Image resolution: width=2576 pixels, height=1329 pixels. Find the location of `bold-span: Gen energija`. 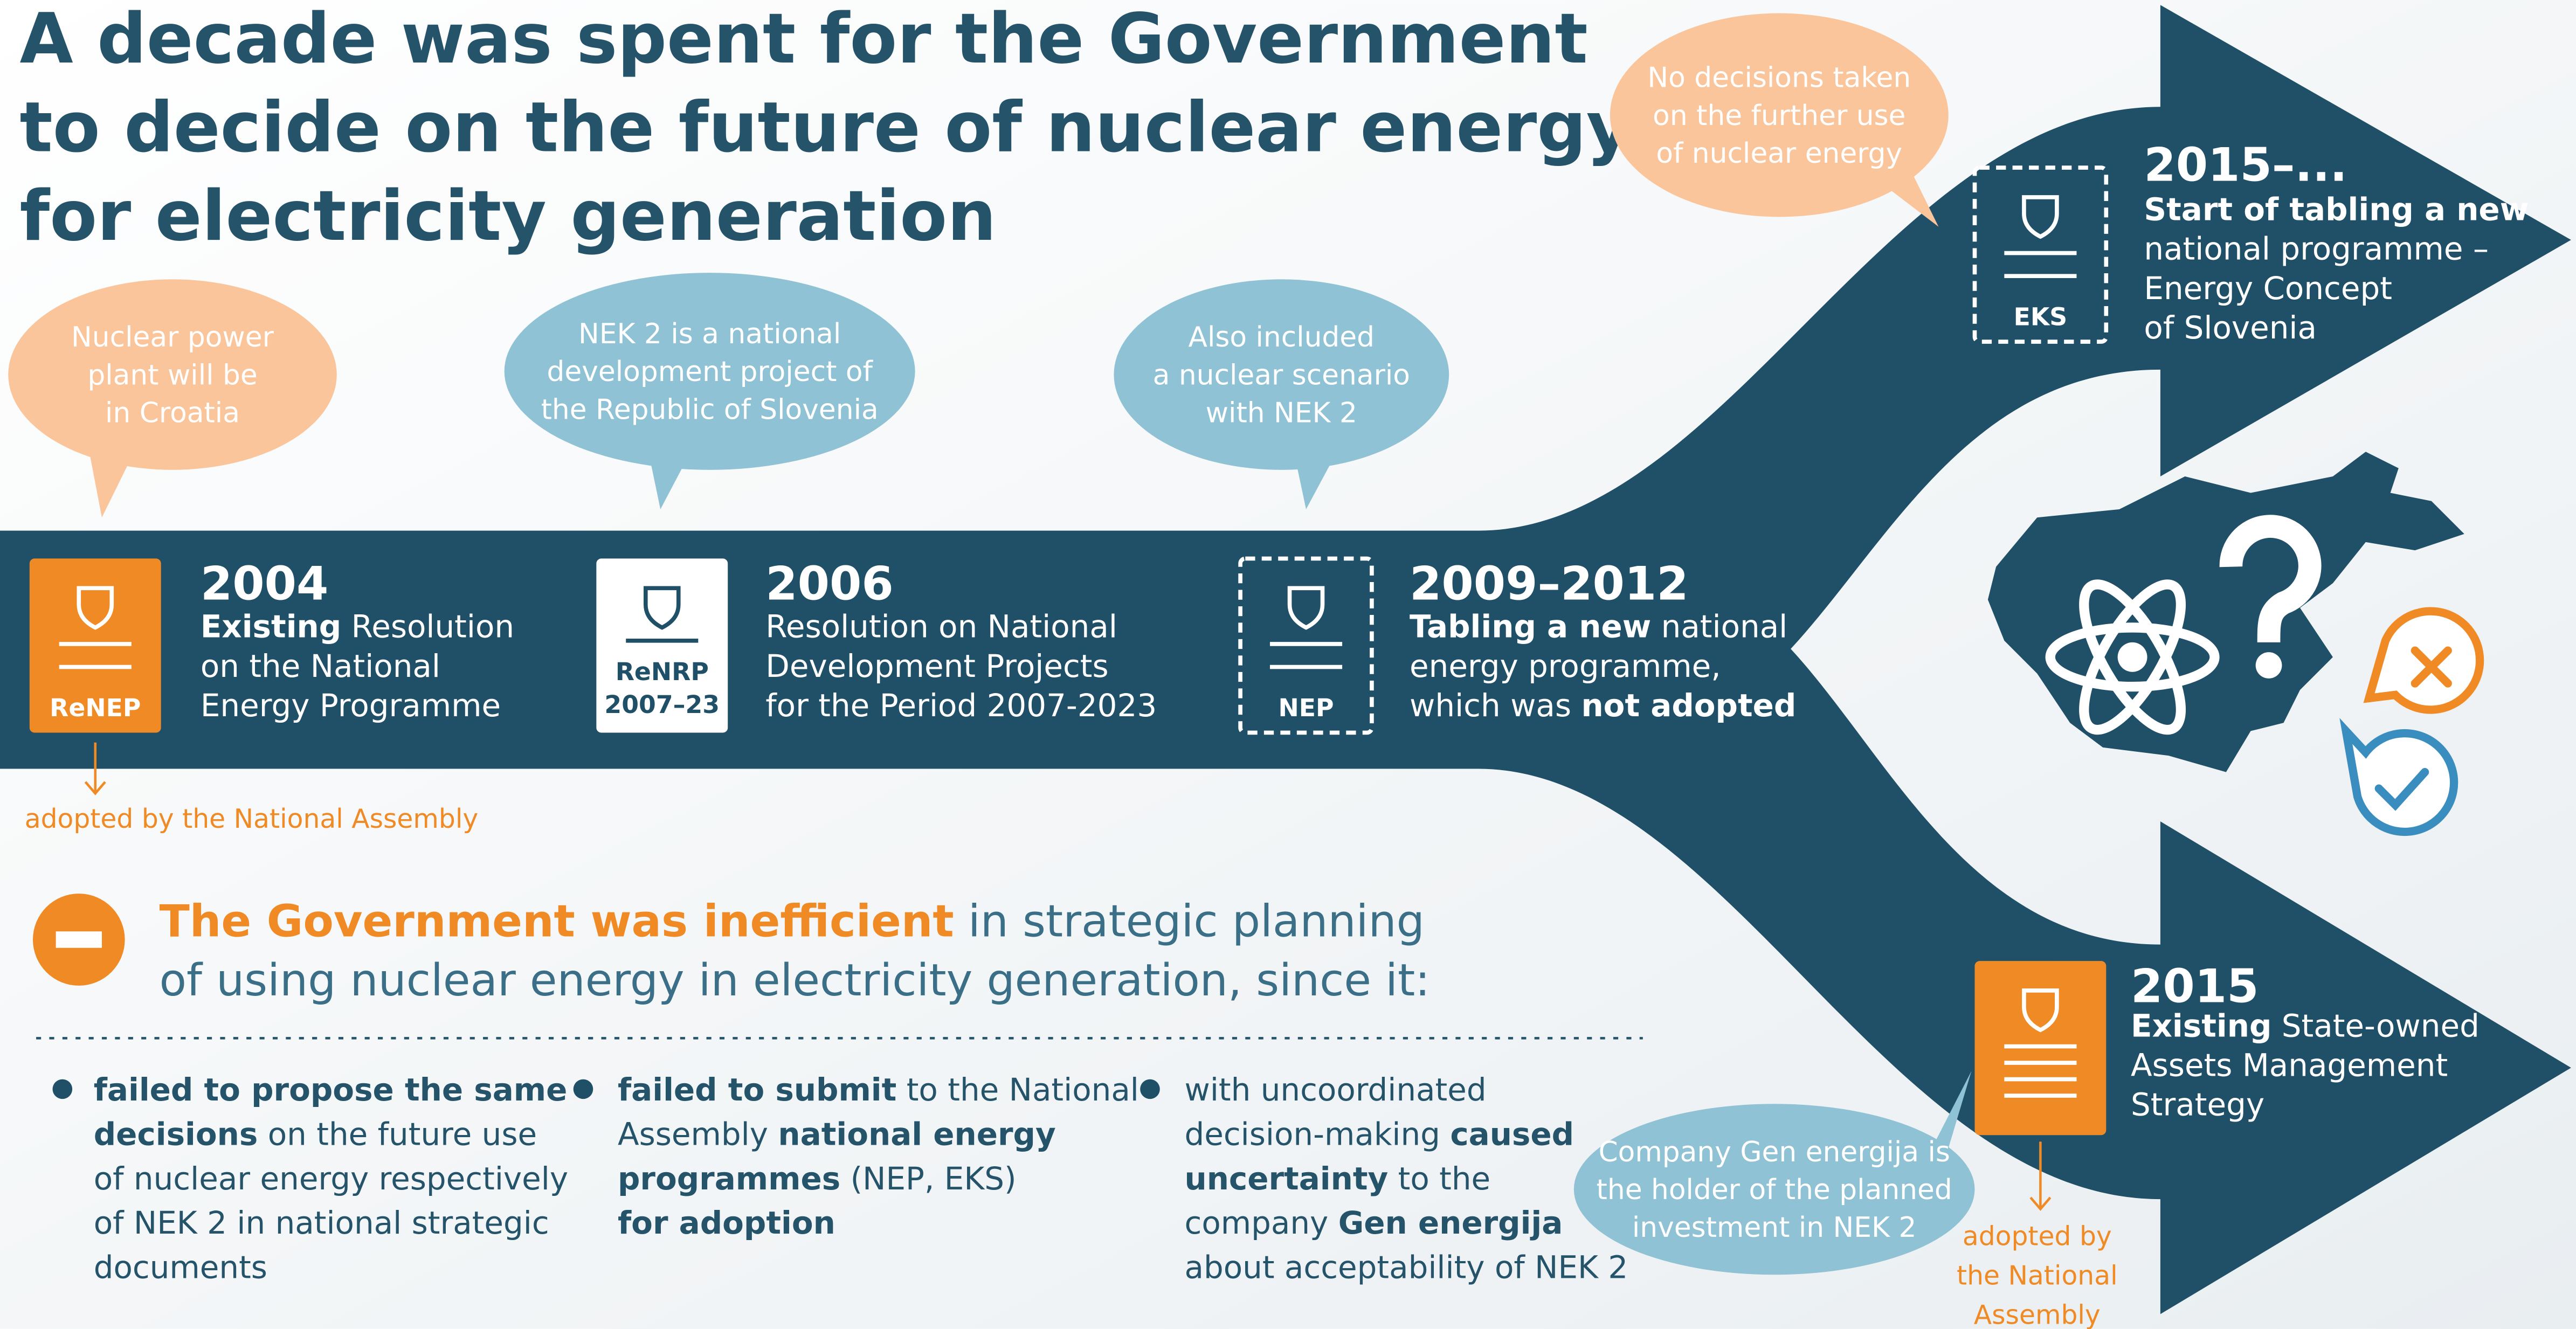

bold-span: Gen energija is located at coordinates (1450, 1223).